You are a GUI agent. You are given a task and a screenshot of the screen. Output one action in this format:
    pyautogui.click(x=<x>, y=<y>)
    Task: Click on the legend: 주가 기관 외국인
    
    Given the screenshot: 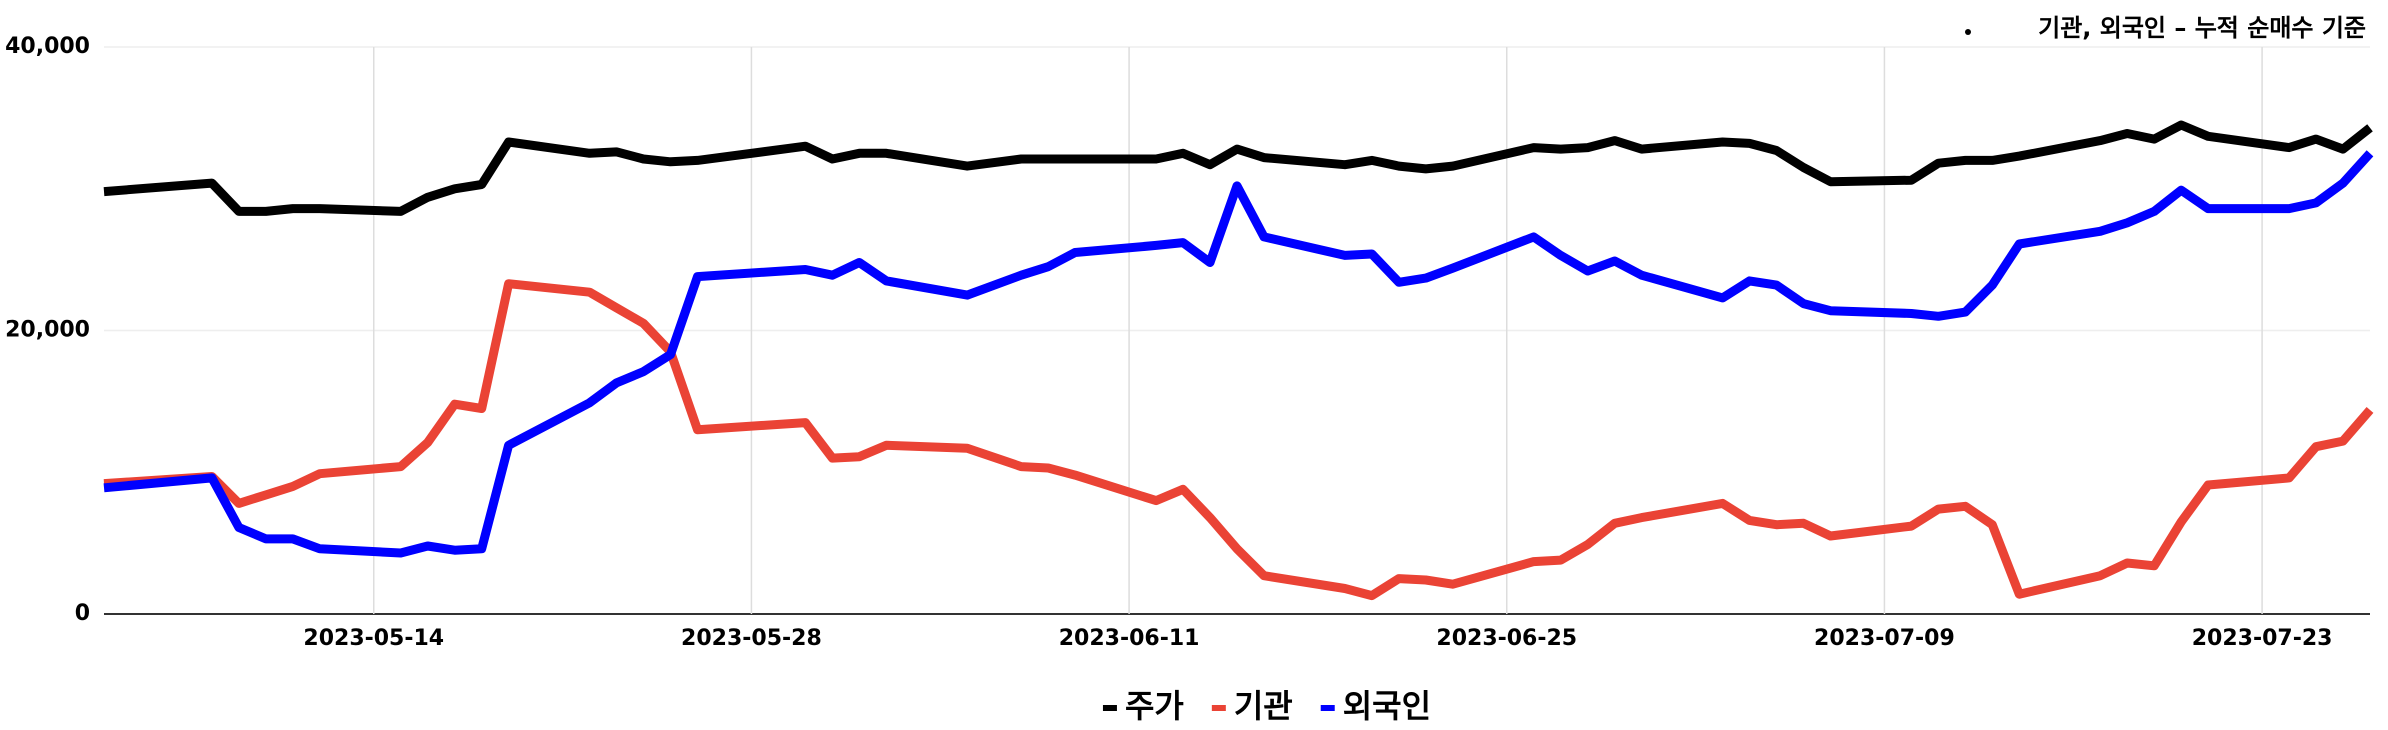 What is the action you would take?
    pyautogui.click(x=1266, y=706)
    